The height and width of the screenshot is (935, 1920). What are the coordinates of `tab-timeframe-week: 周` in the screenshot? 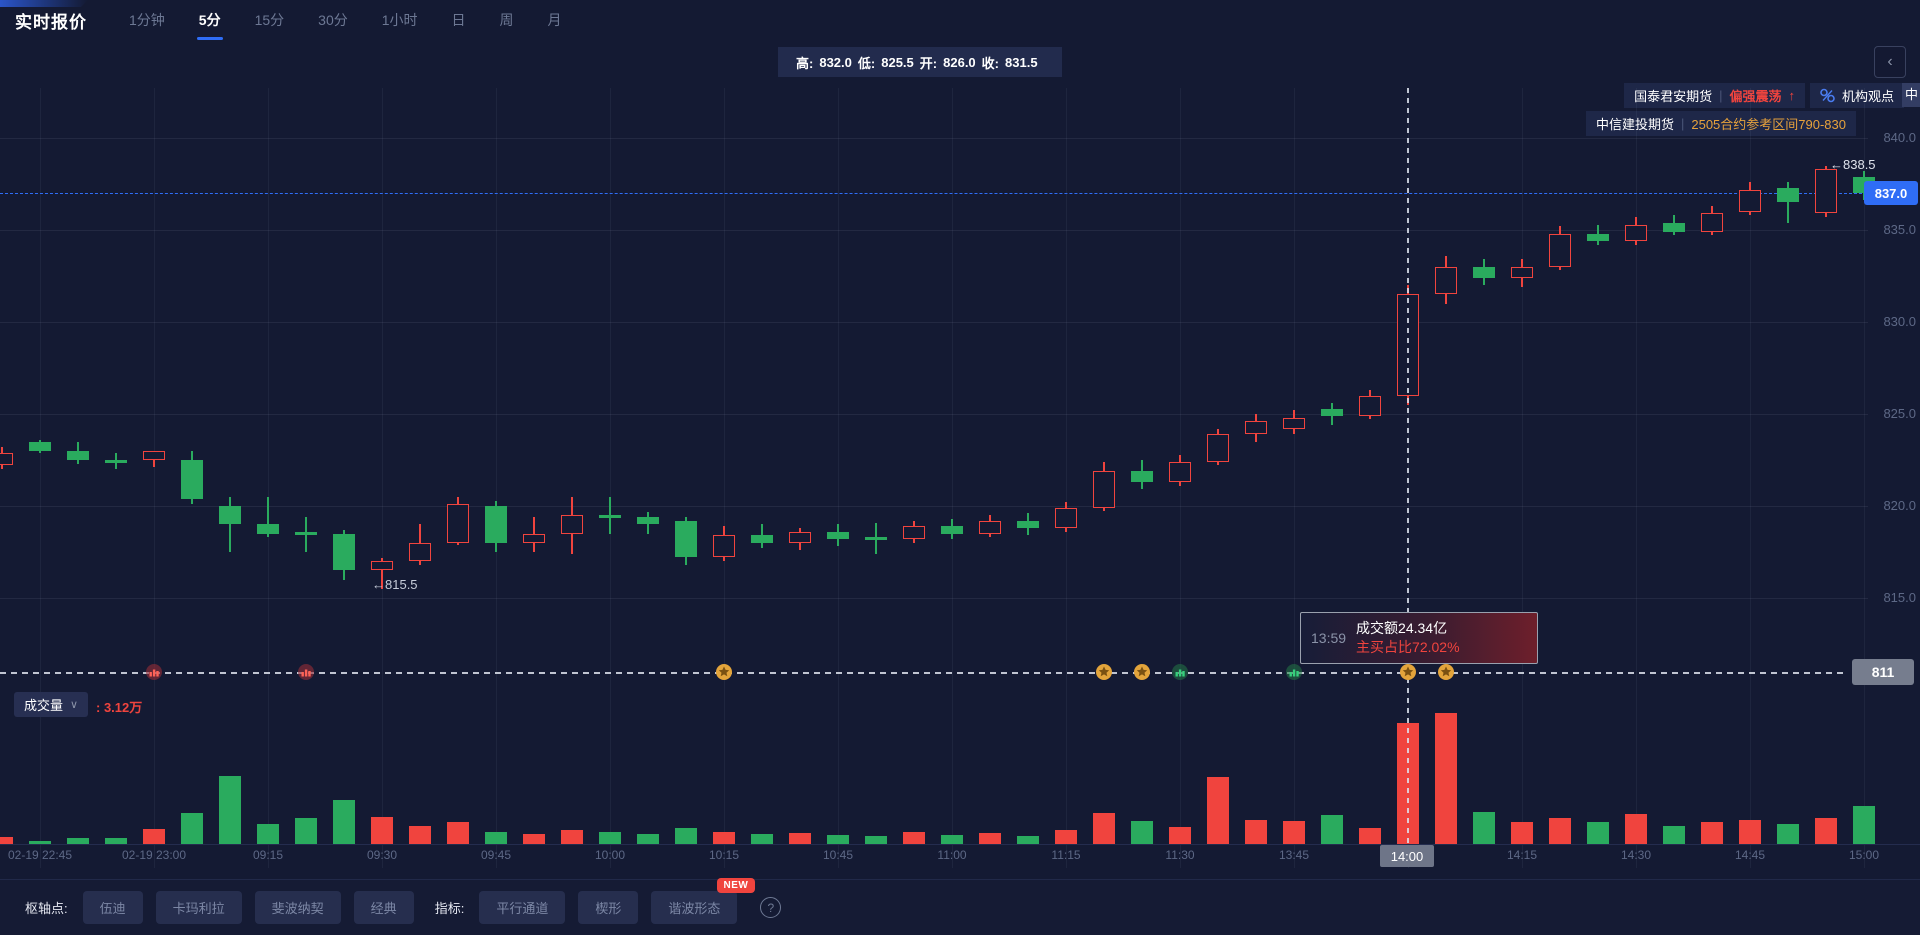 It's located at (506, 20).